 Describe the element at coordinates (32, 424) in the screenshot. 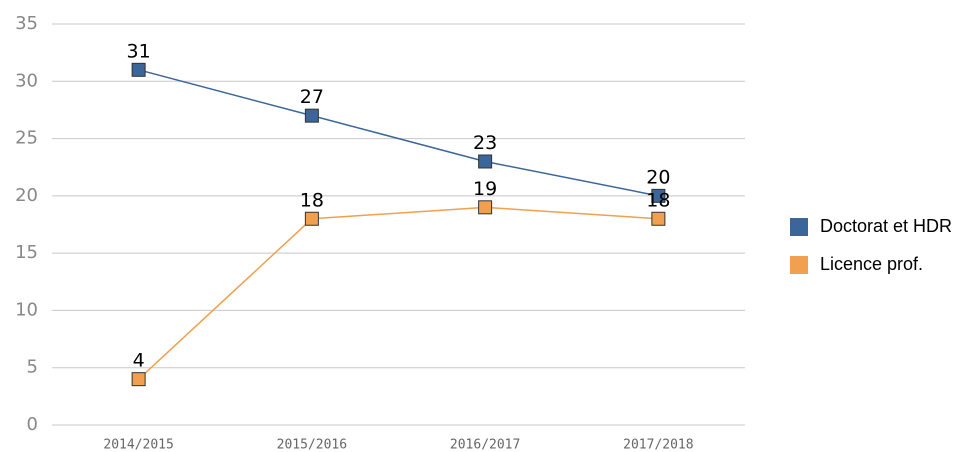

I see `y-tick-label: 0` at that location.